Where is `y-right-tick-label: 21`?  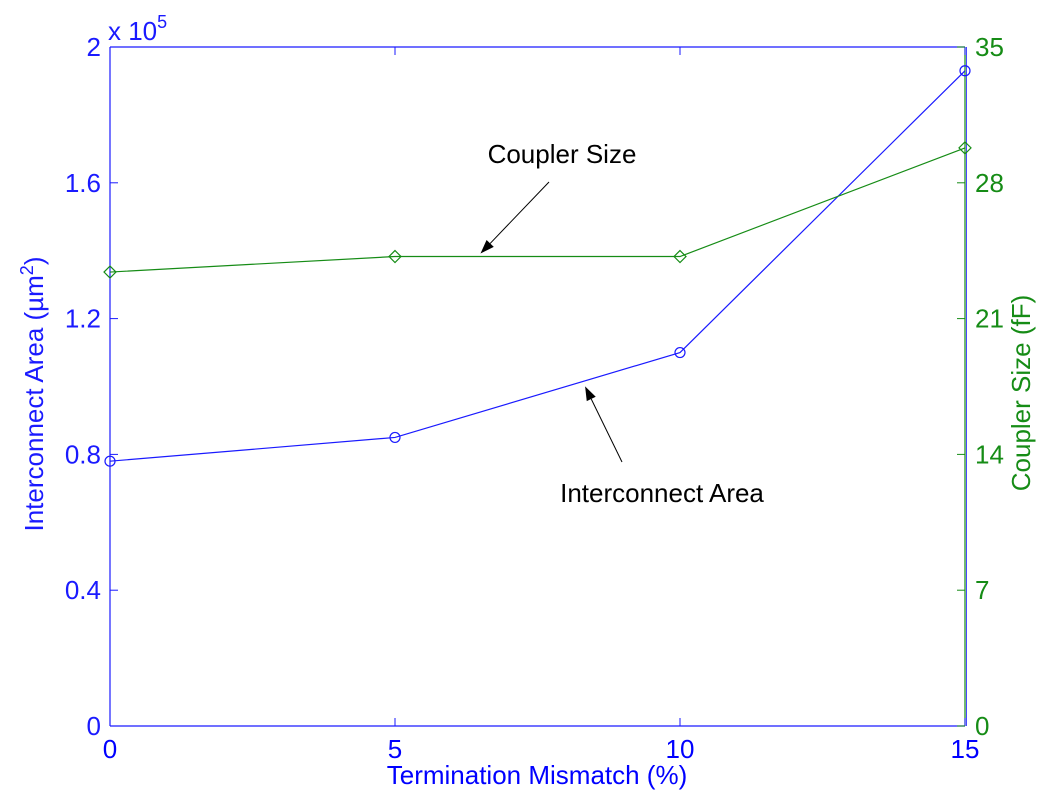
y-right-tick-label: 21 is located at coordinates (989, 319).